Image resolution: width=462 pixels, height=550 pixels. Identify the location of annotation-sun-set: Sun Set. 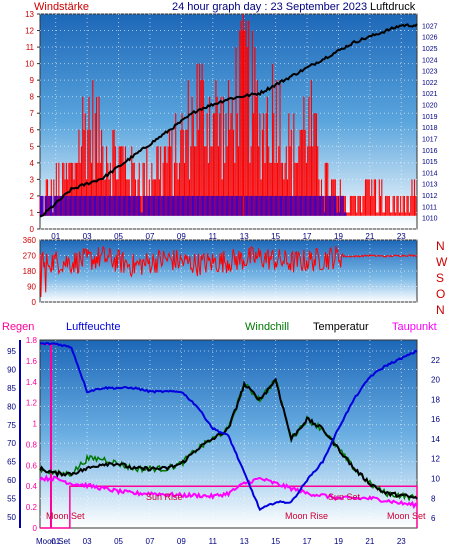
(344, 497).